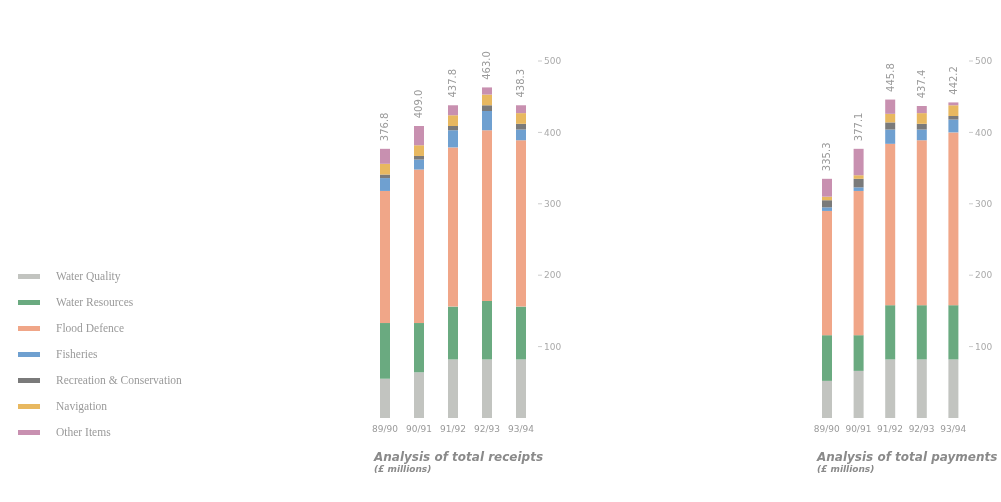 This screenshot has height=502, width=1001. What do you see at coordinates (859, 127) in the screenshot?
I see `total-label: 377.1` at bounding box center [859, 127].